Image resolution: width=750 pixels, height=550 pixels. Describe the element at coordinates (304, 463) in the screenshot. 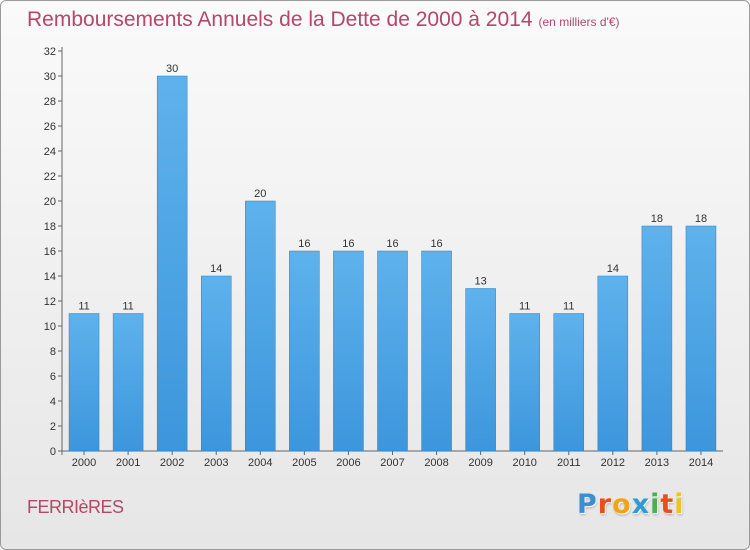

I see `x-tick-label: 2005` at that location.